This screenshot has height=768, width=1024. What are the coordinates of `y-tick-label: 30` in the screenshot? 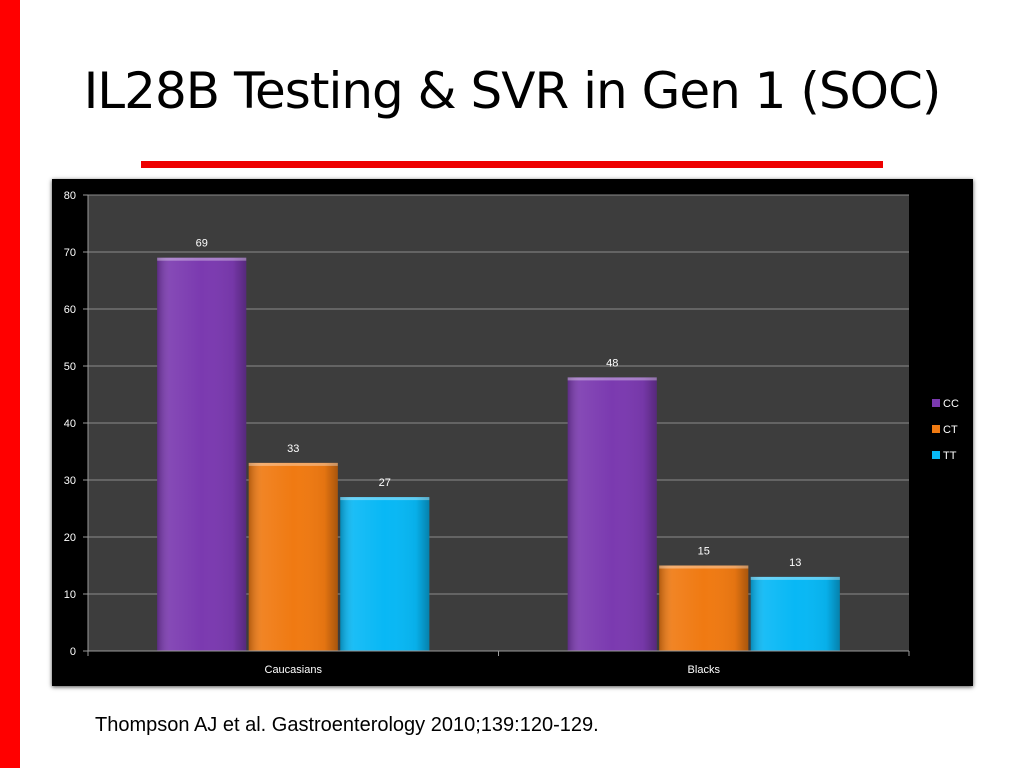 It's located at (70, 481).